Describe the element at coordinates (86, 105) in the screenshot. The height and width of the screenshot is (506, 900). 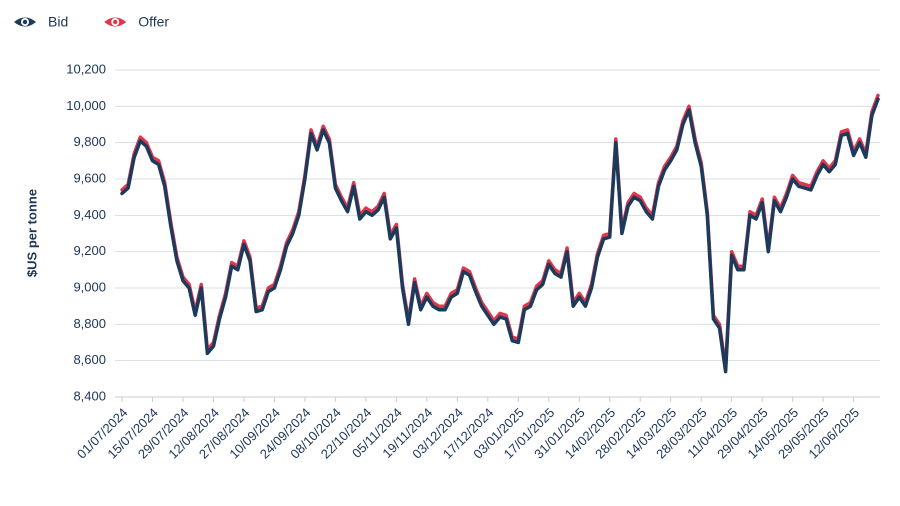
I see `y-tick-label: 10,000` at that location.